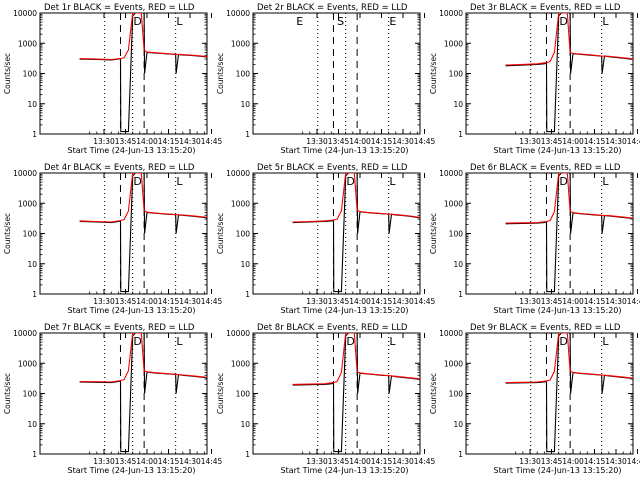  What do you see at coordinates (392, 21) in the screenshot?
I see `marker-label: E` at bounding box center [392, 21].